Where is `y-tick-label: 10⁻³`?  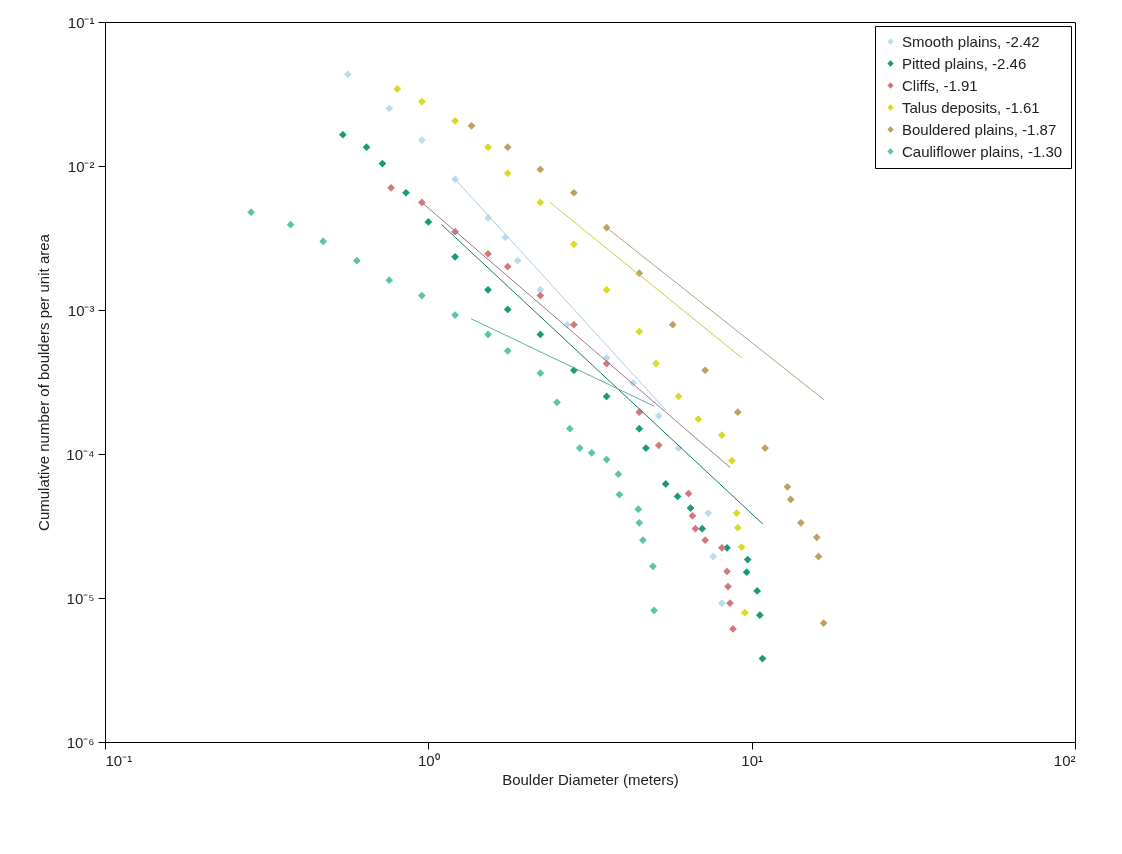
y-tick-label: 10⁻³ is located at coordinates (81, 310).